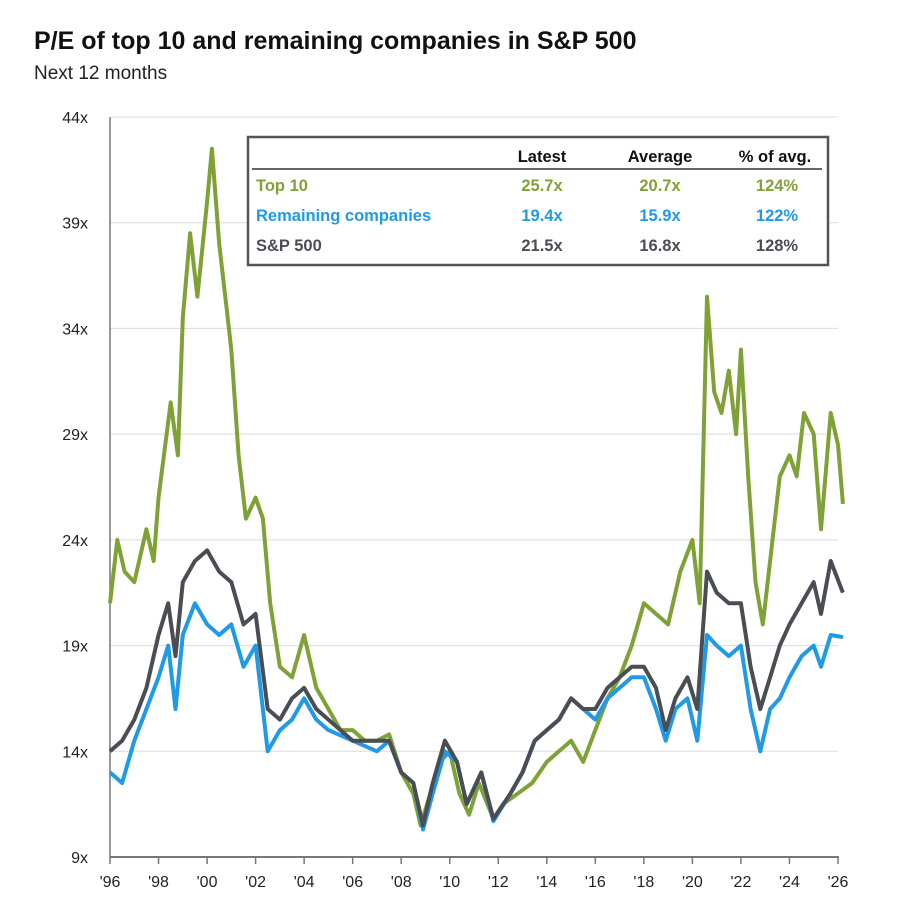 The image size is (902, 915). What do you see at coordinates (75, 118) in the screenshot?
I see `y-tick-label: 44x` at bounding box center [75, 118].